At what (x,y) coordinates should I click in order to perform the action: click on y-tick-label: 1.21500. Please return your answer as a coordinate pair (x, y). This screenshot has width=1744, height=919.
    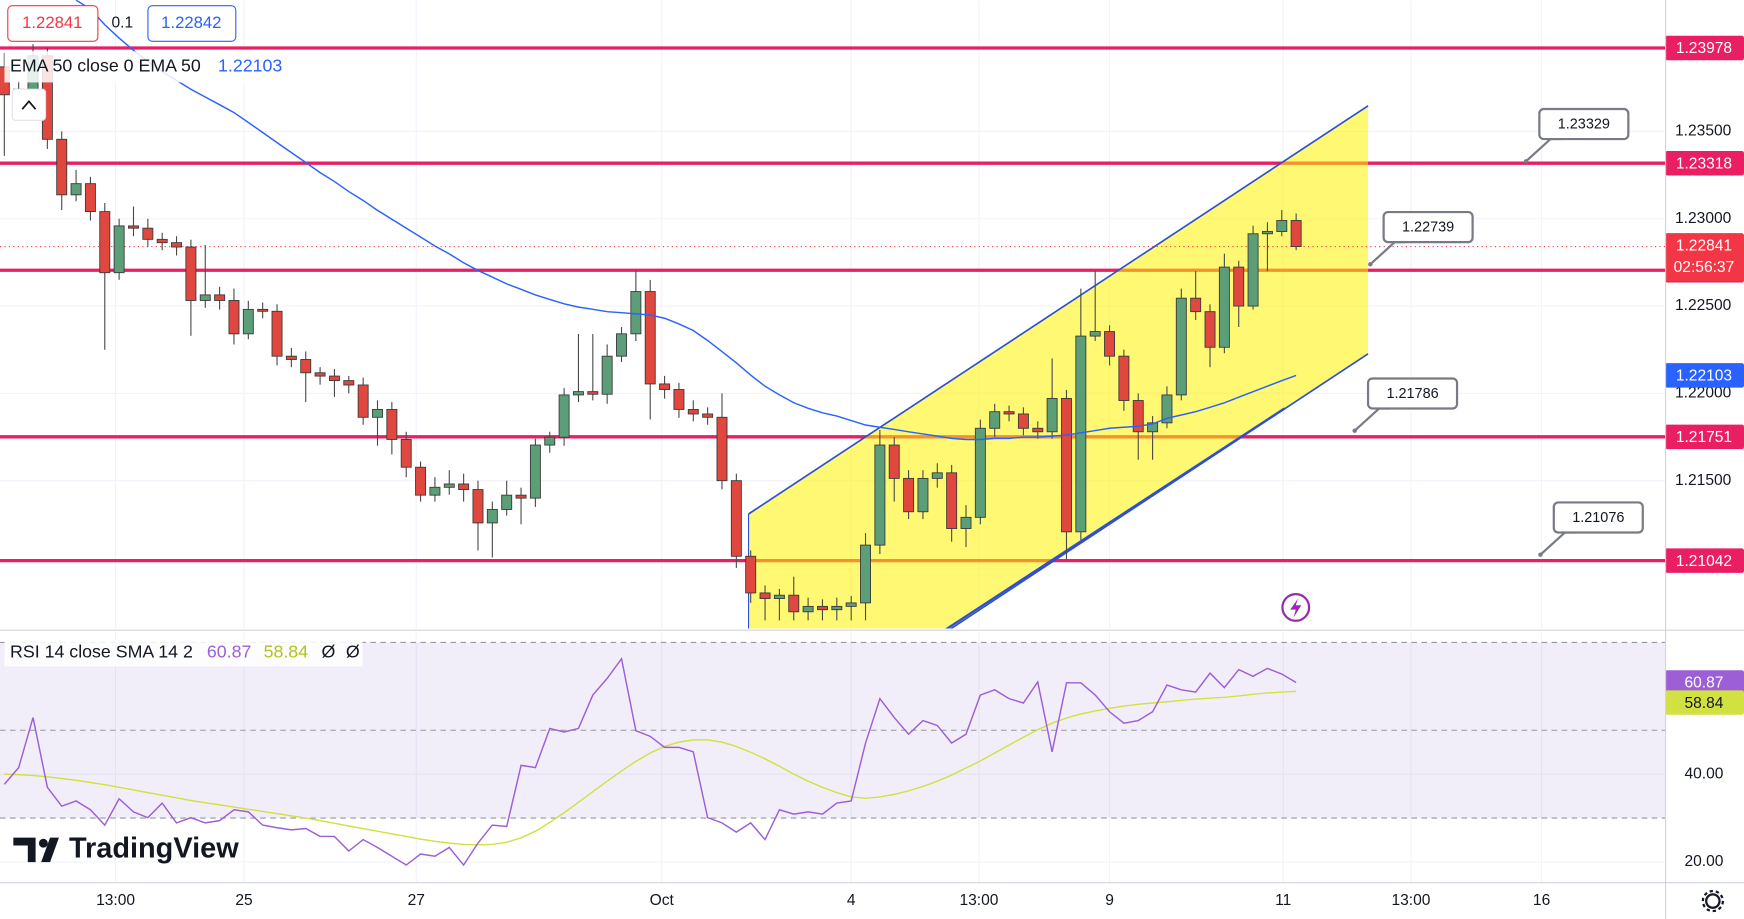
    Looking at the image, I should click on (1703, 480).